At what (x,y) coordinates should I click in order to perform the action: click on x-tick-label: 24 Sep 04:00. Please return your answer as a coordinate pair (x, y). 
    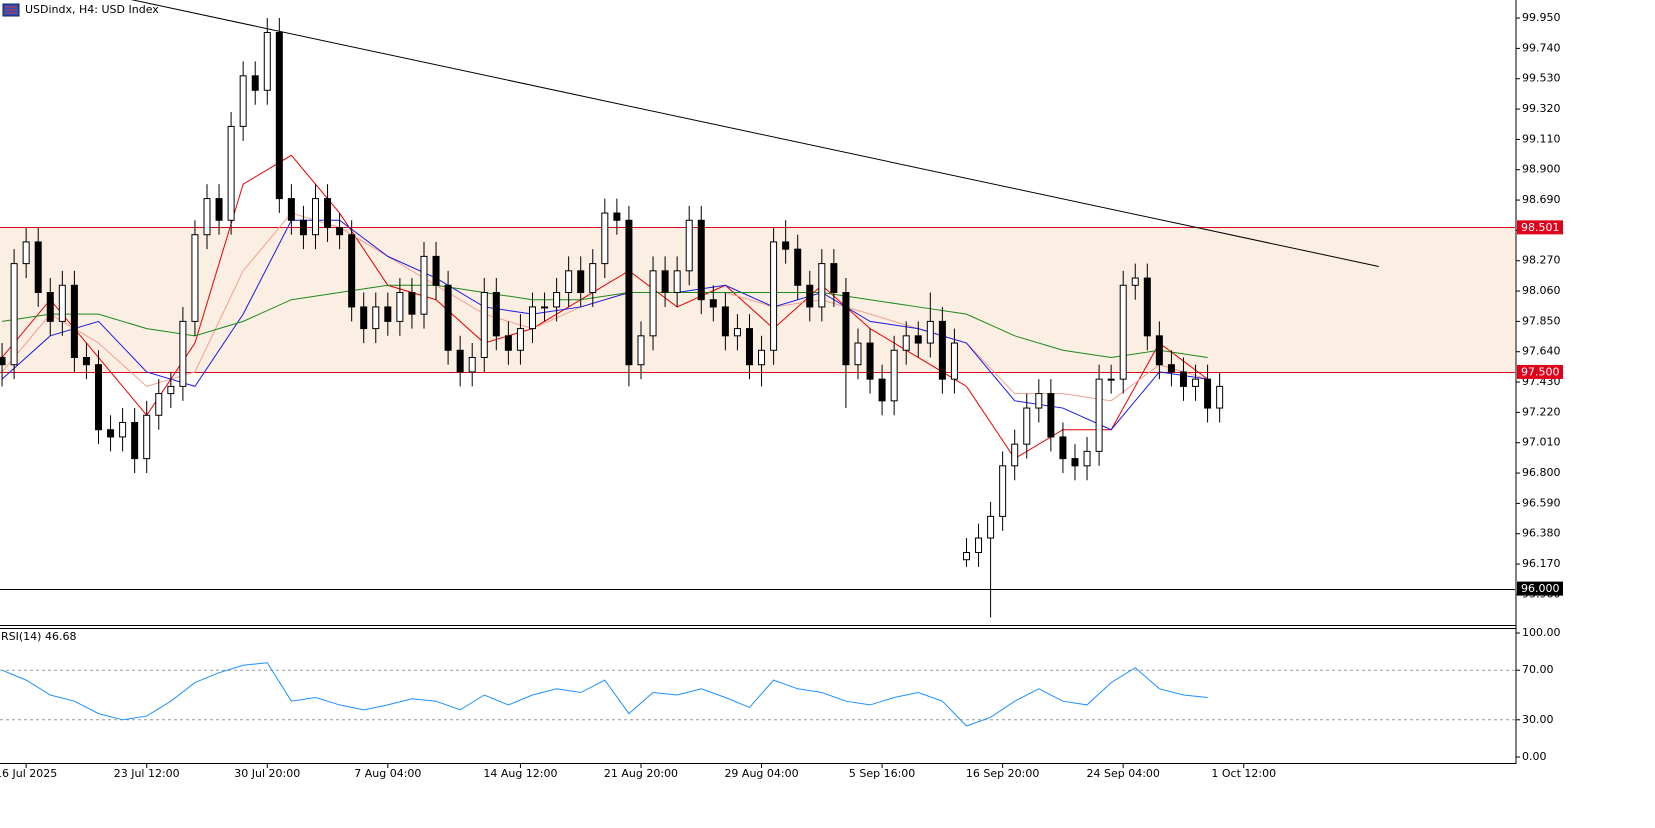
    Looking at the image, I should click on (1122, 773).